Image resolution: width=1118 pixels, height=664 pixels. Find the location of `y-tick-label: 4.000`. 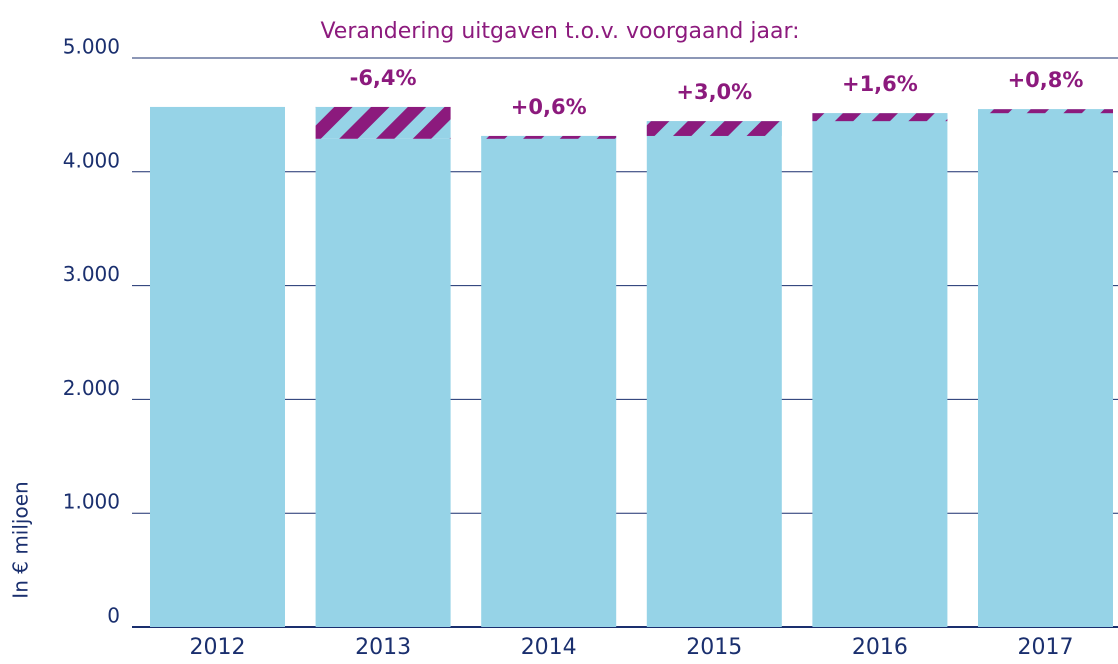

y-tick-label: 4.000 is located at coordinates (91, 160).